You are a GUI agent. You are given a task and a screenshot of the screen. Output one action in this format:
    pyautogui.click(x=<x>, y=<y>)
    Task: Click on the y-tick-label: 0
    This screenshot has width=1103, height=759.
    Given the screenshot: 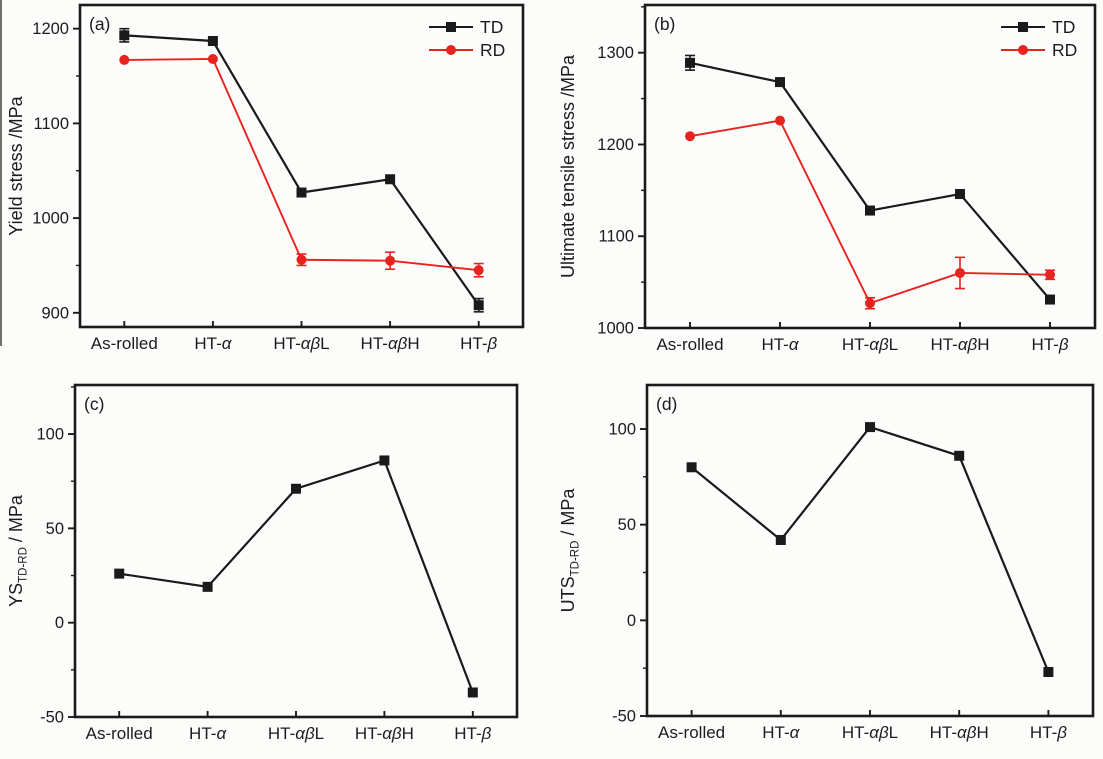 What is the action you would take?
    pyautogui.click(x=631, y=621)
    